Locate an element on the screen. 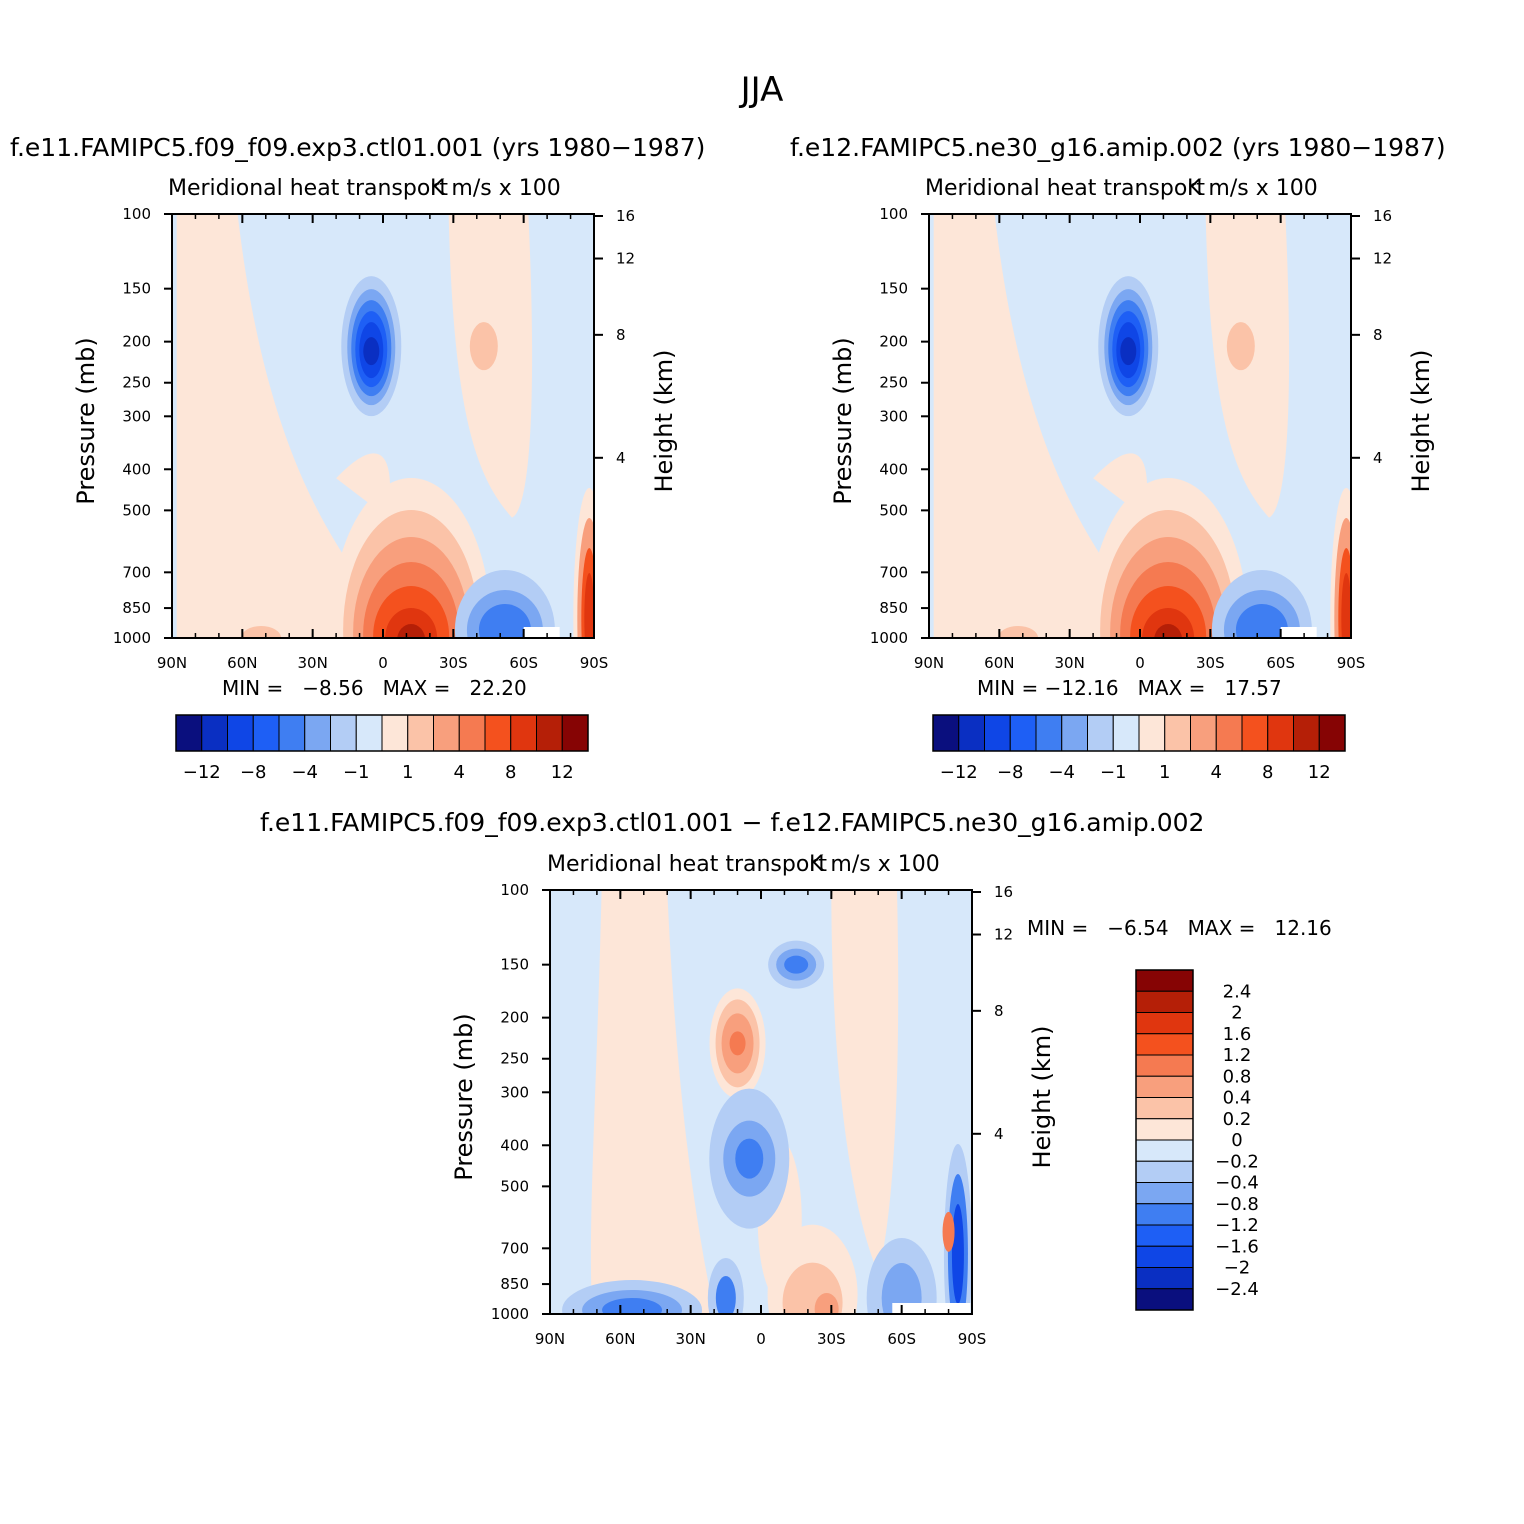 The height and width of the screenshot is (1524, 1524). field-region-plume is located at coordinates (1168, 623).